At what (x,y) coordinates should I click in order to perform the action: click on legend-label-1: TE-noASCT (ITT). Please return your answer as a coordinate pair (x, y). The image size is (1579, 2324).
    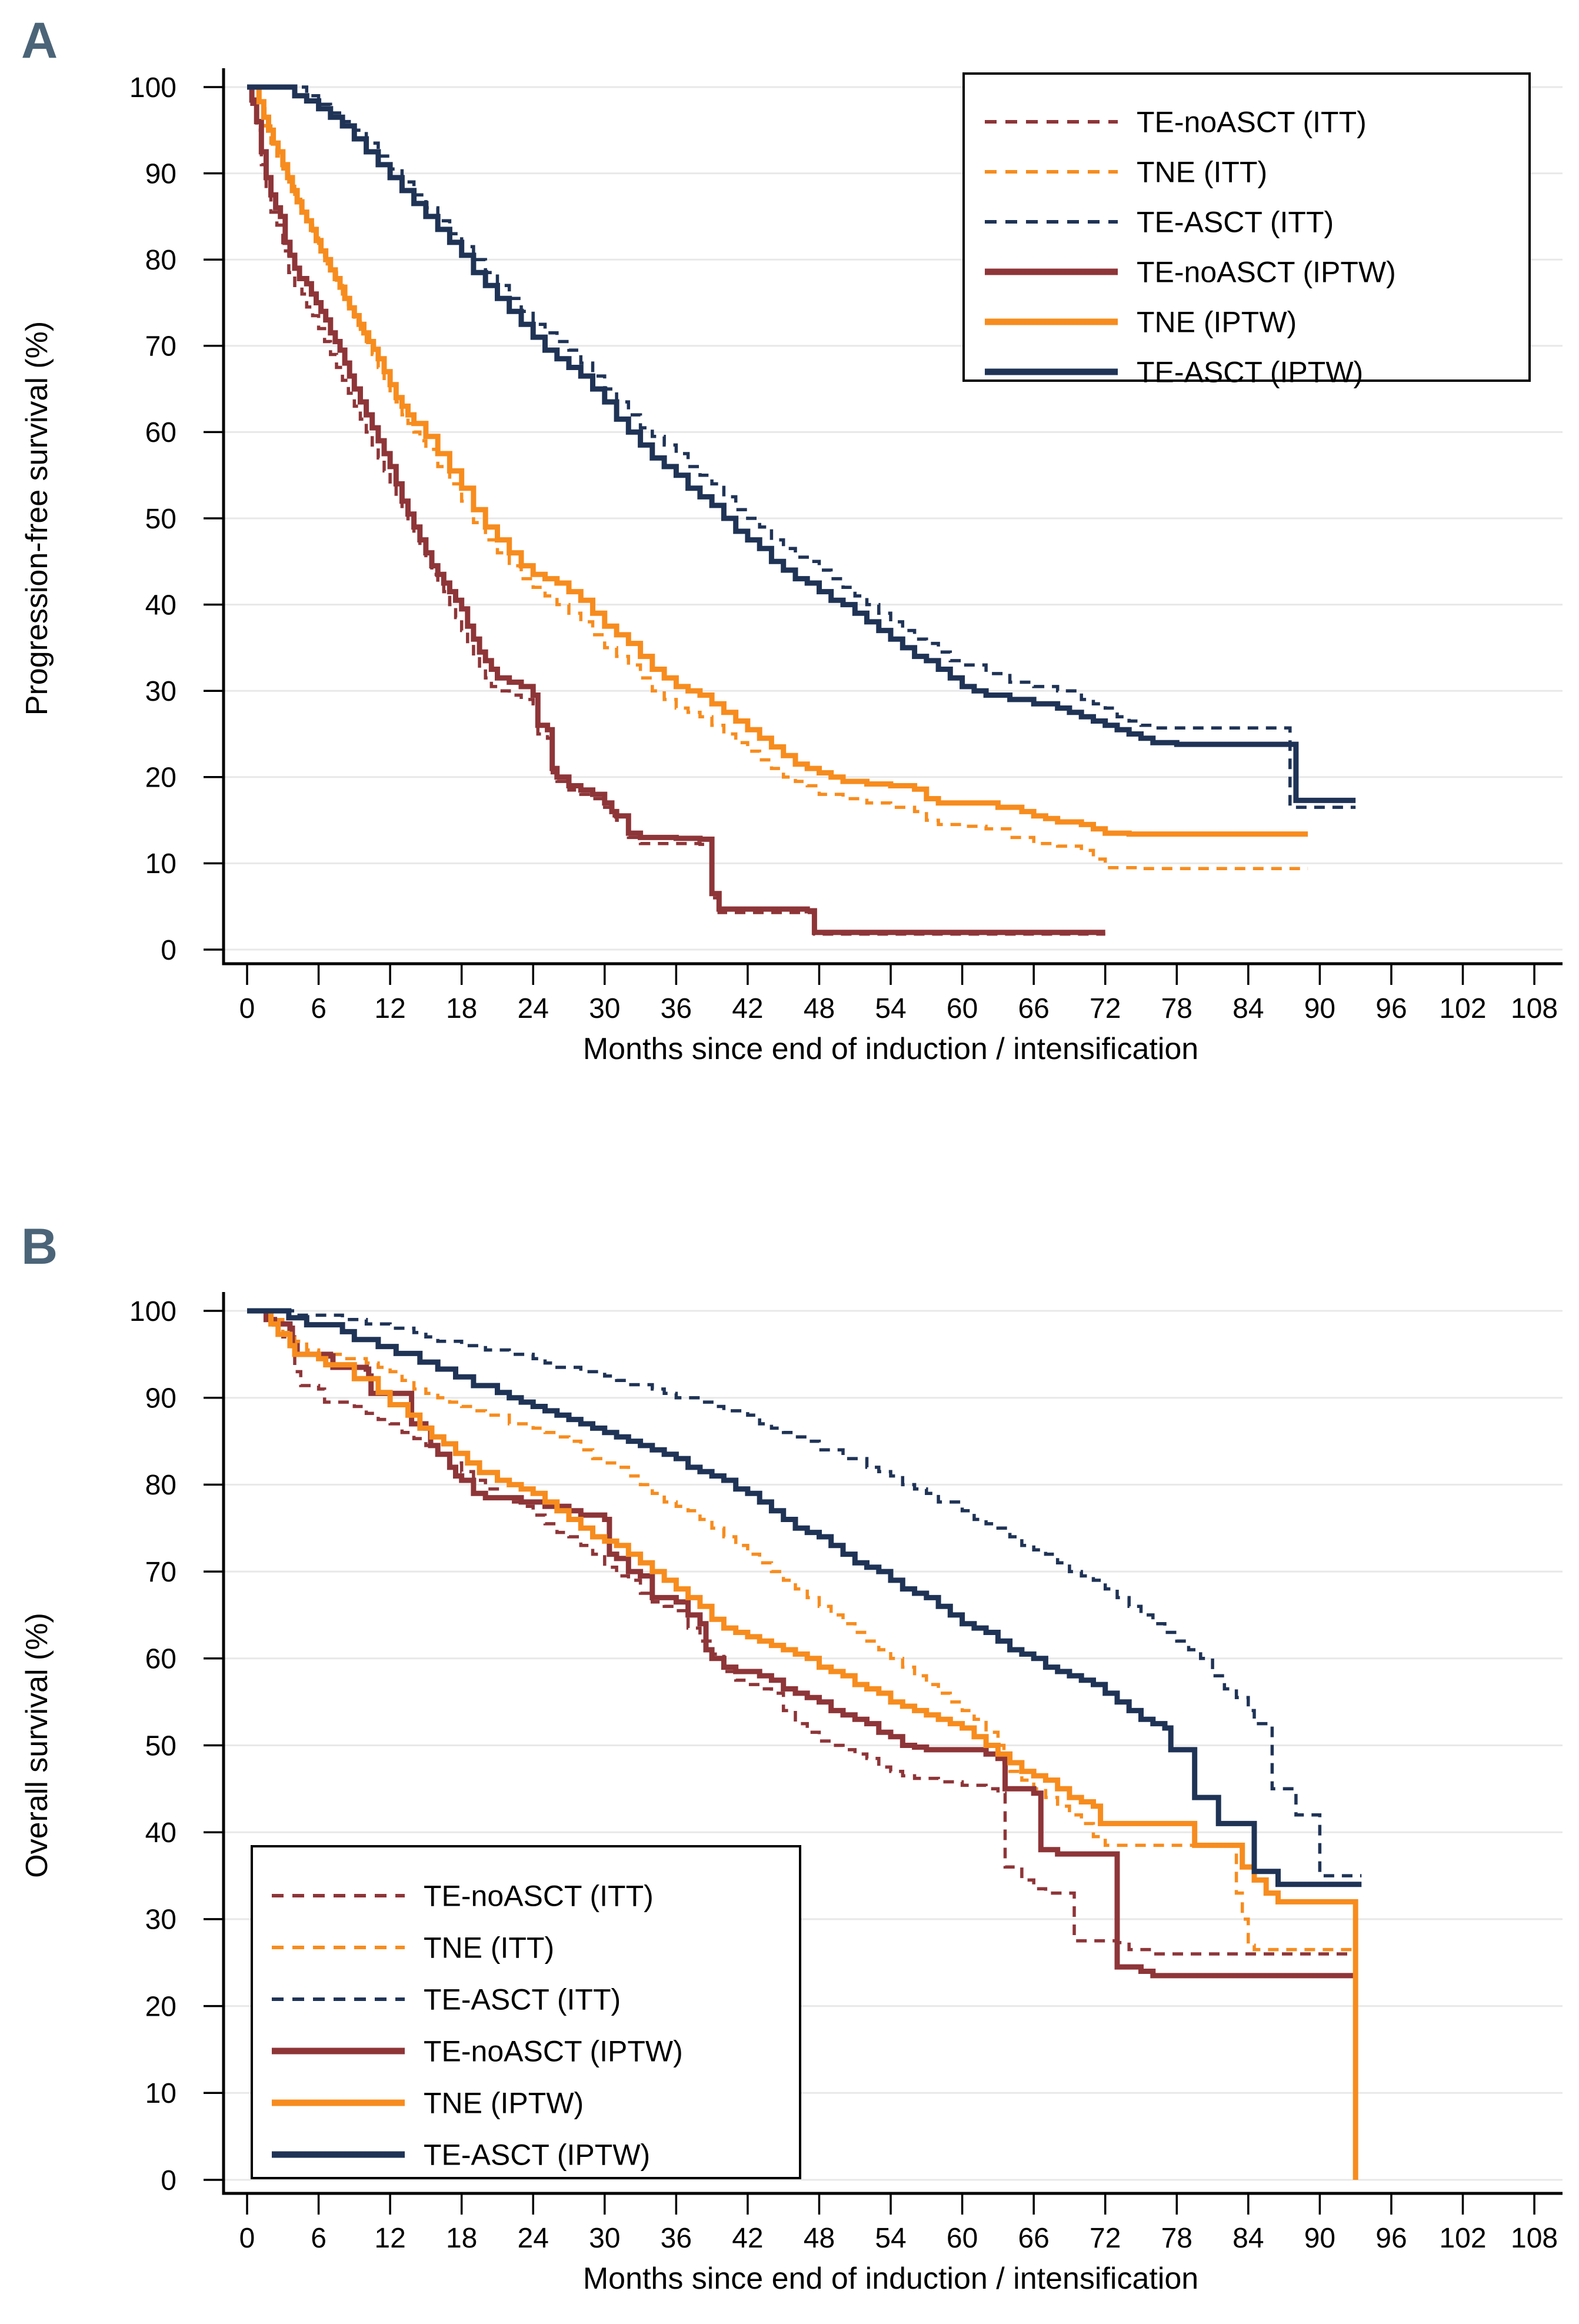
    Looking at the image, I should click on (539, 1897).